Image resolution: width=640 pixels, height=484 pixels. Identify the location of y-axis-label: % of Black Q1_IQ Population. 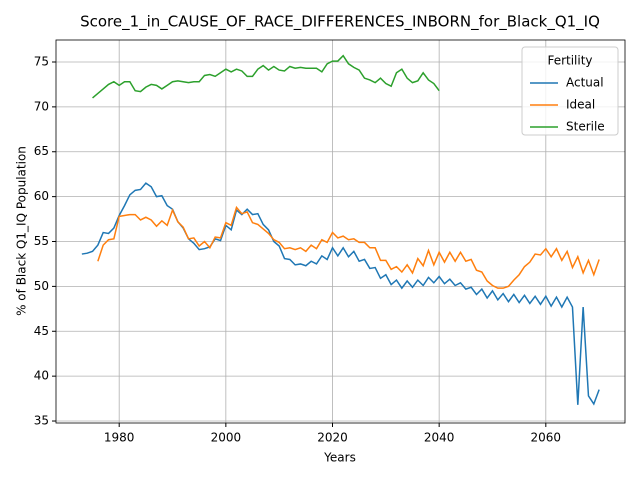
(22, 231).